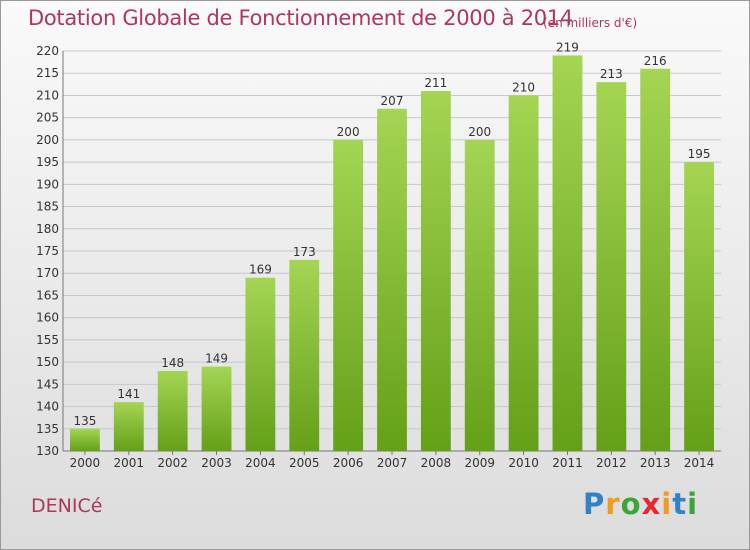 The height and width of the screenshot is (550, 750). Describe the element at coordinates (680, 504) in the screenshot. I see `logo-letter: t` at that location.